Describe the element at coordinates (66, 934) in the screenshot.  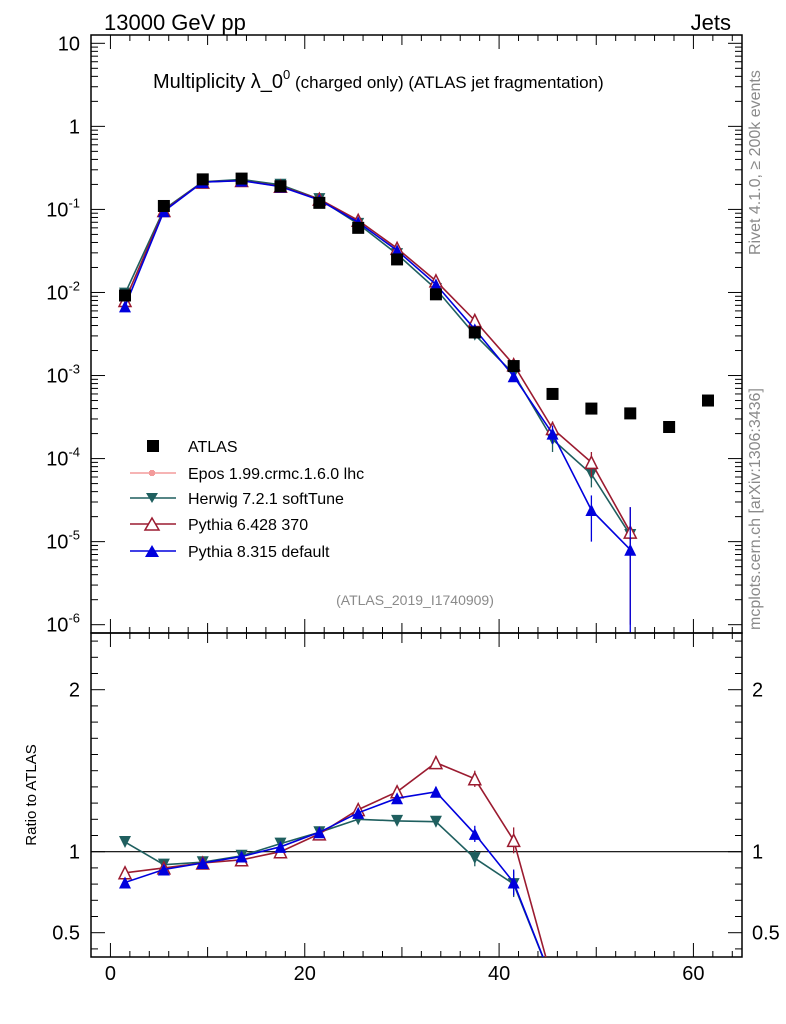
I see `ratio-tick-label-left: 0.5` at that location.